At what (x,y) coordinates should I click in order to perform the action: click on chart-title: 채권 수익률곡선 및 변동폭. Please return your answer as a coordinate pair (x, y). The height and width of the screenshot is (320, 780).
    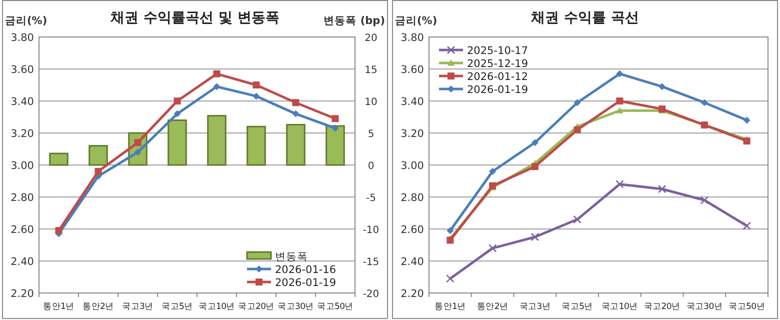
    Looking at the image, I should click on (195, 18).